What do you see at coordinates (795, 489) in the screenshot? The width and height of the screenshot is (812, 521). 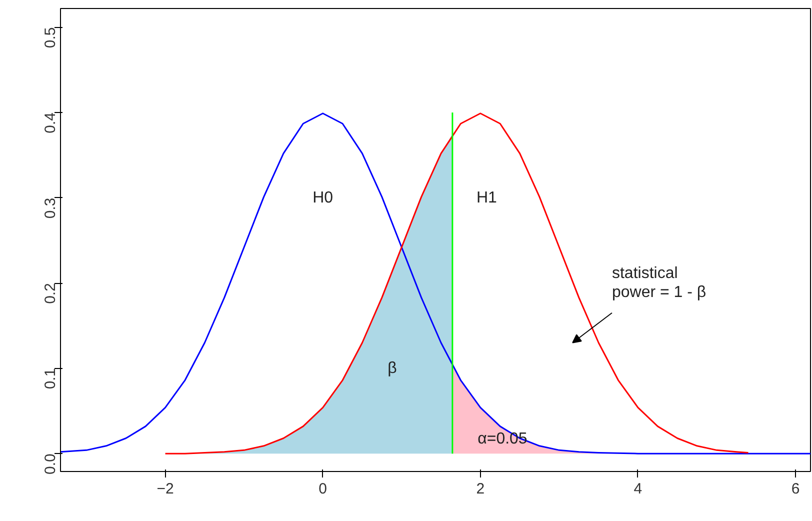 I see `x-tick-label: 6` at bounding box center [795, 489].